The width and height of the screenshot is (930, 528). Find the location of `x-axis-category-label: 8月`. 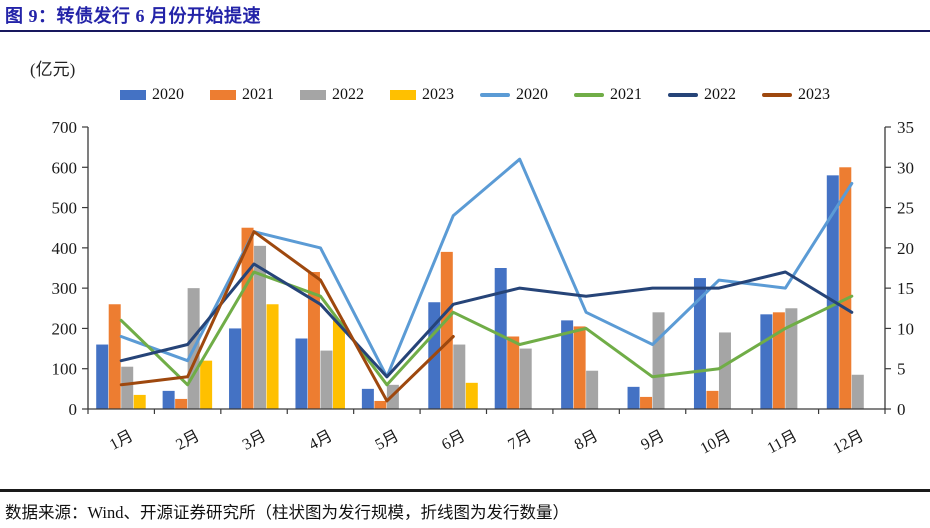

x-axis-category-label: 8月 is located at coordinates (586, 441).